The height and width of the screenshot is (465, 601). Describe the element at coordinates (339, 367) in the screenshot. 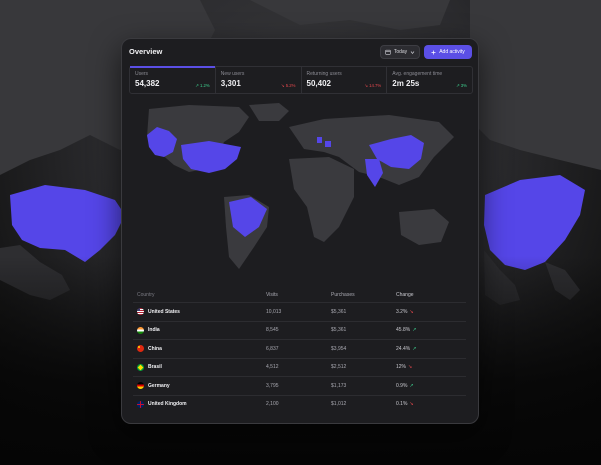

I see `purchases-value: $2,512` at that location.